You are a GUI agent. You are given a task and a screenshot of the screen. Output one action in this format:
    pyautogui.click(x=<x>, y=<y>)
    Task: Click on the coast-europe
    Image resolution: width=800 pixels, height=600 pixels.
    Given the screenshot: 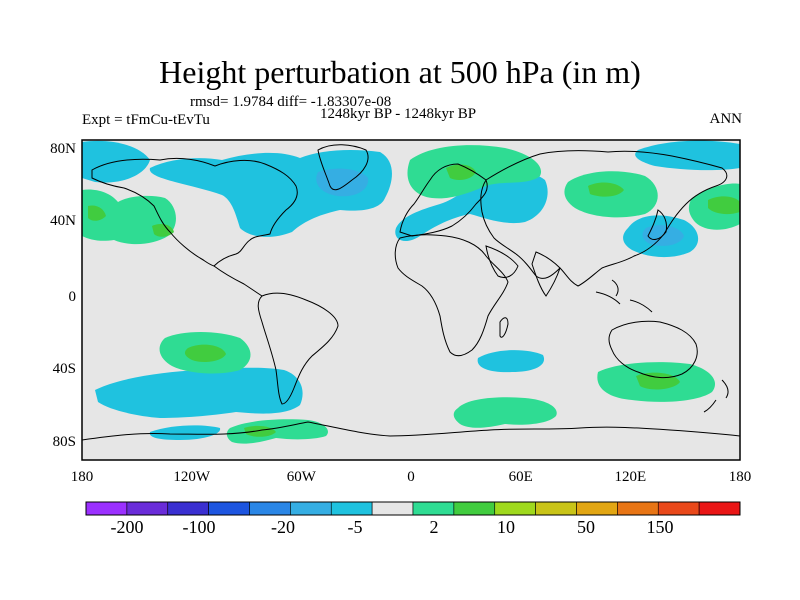 What is the action you would take?
    pyautogui.click(x=443, y=200)
    